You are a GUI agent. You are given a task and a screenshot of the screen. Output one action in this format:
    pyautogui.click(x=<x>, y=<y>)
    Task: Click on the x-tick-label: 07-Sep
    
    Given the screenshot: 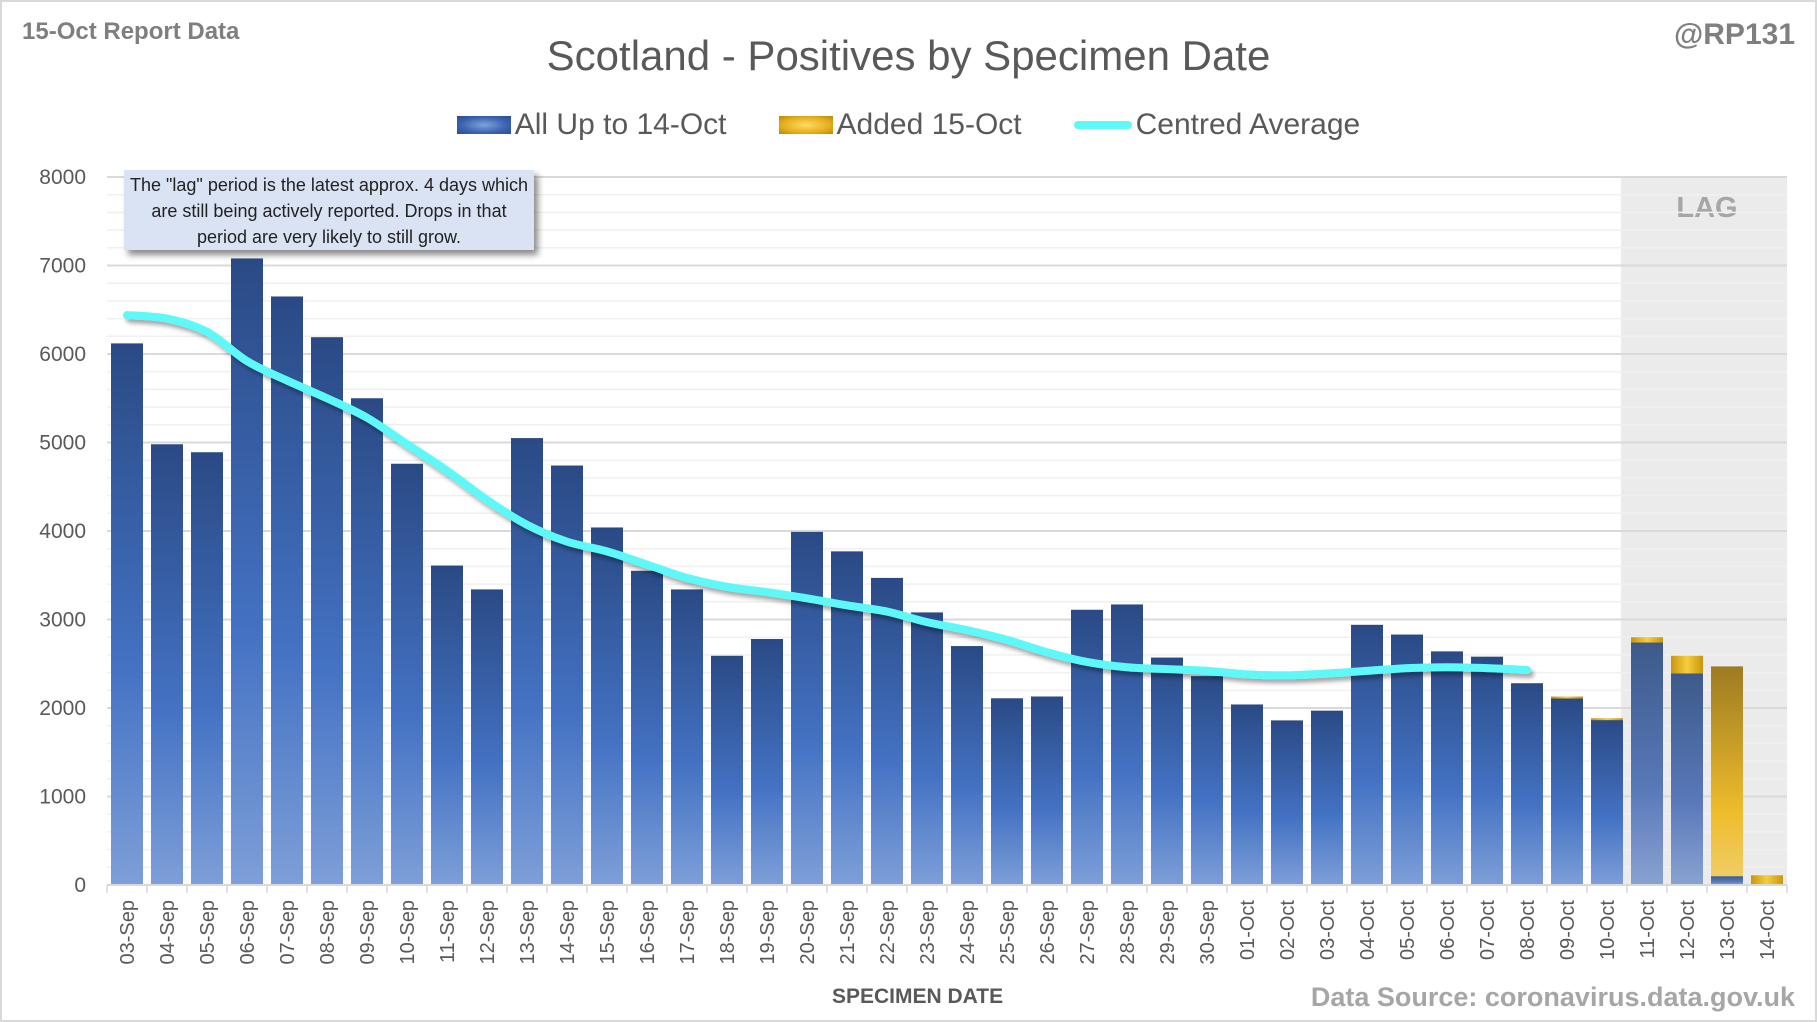 What is the action you would take?
    pyautogui.click(x=288, y=932)
    